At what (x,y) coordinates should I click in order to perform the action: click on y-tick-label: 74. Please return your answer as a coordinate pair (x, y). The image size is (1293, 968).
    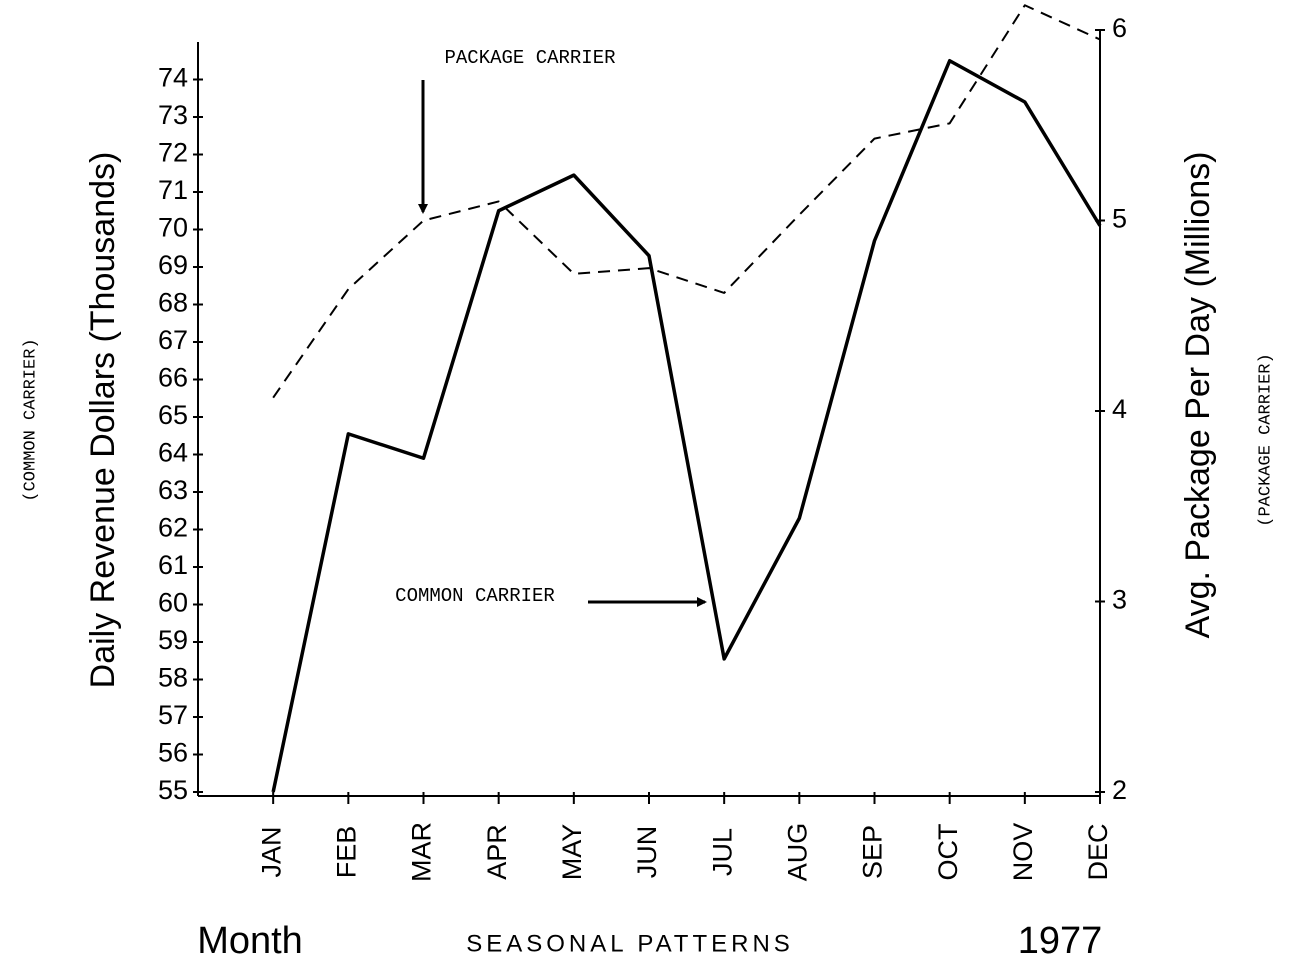
    Looking at the image, I should click on (173, 78).